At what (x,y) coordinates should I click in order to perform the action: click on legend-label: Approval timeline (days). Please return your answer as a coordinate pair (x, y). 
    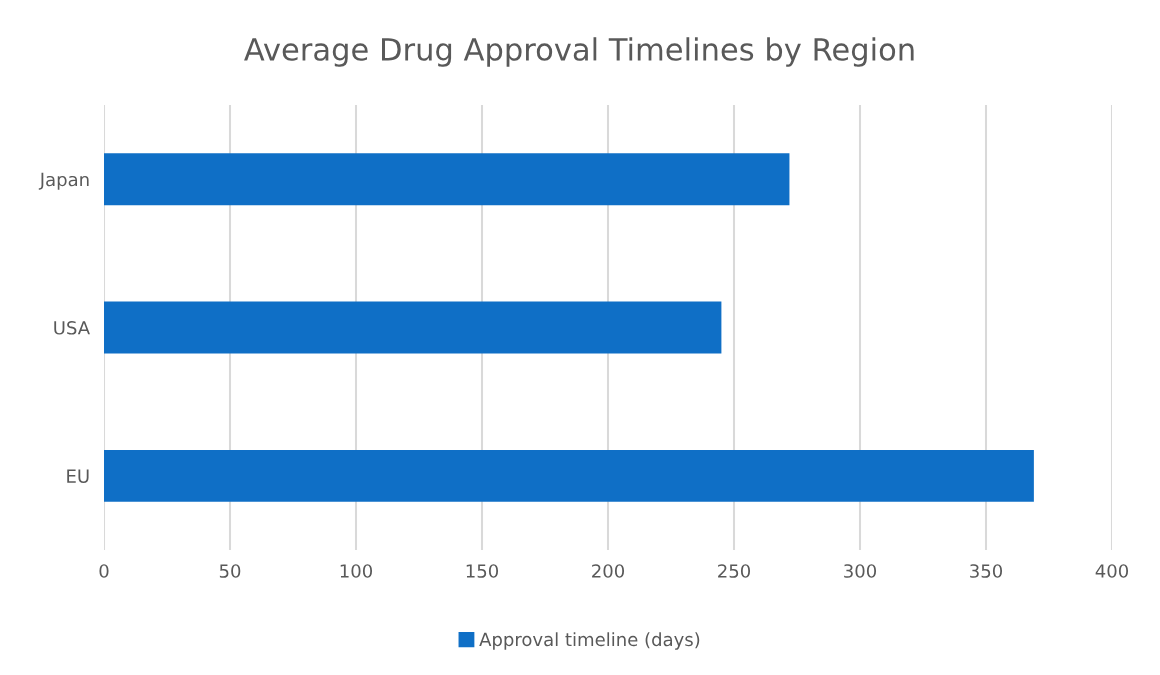
    Looking at the image, I should click on (589, 641).